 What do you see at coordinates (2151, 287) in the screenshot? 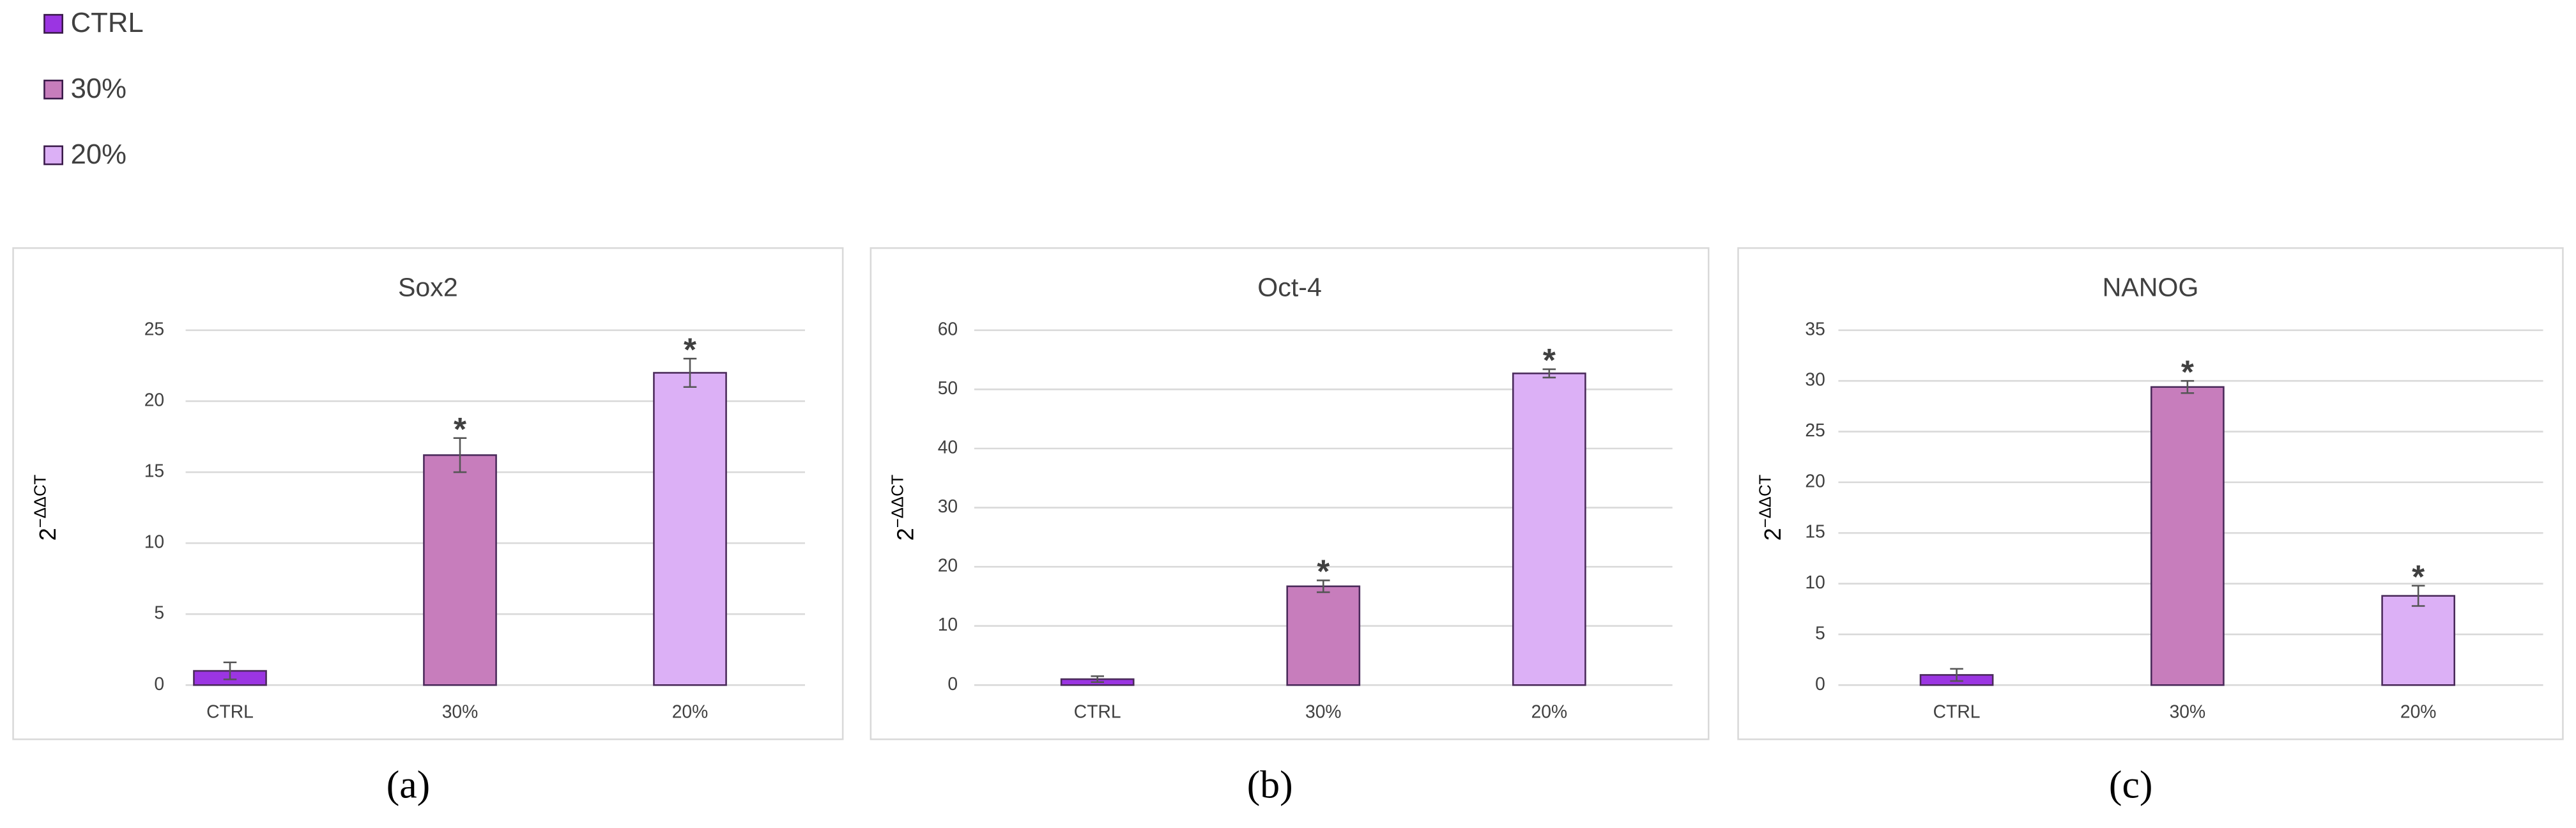
I see `chart-title: NANOG` at bounding box center [2151, 287].